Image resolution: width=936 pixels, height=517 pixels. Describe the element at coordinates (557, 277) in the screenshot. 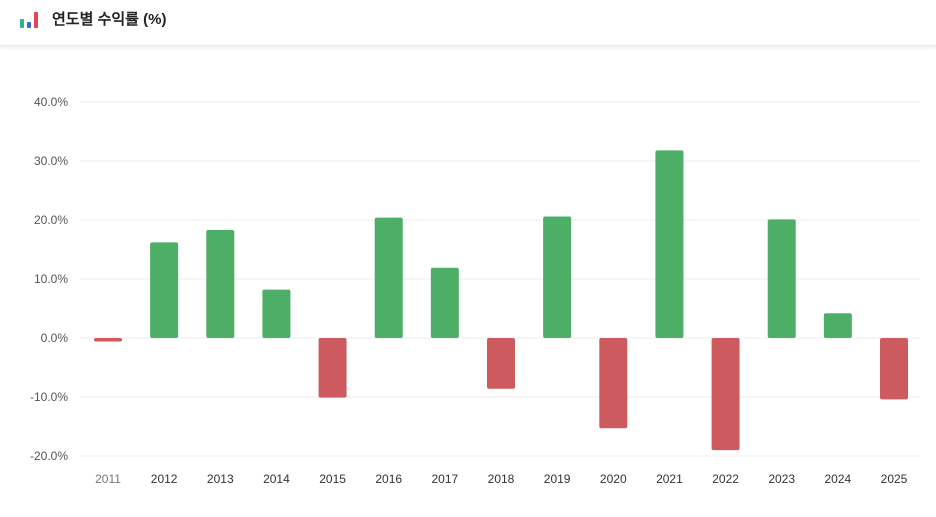

I see `bar-2019` at that location.